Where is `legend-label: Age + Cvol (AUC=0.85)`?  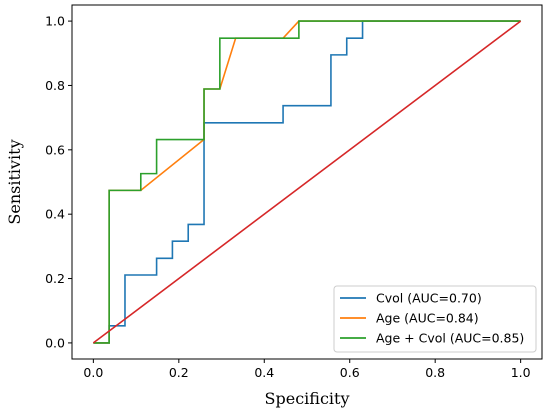
legend-label: Age + Cvol (AUC=0.85) is located at coordinates (450, 338).